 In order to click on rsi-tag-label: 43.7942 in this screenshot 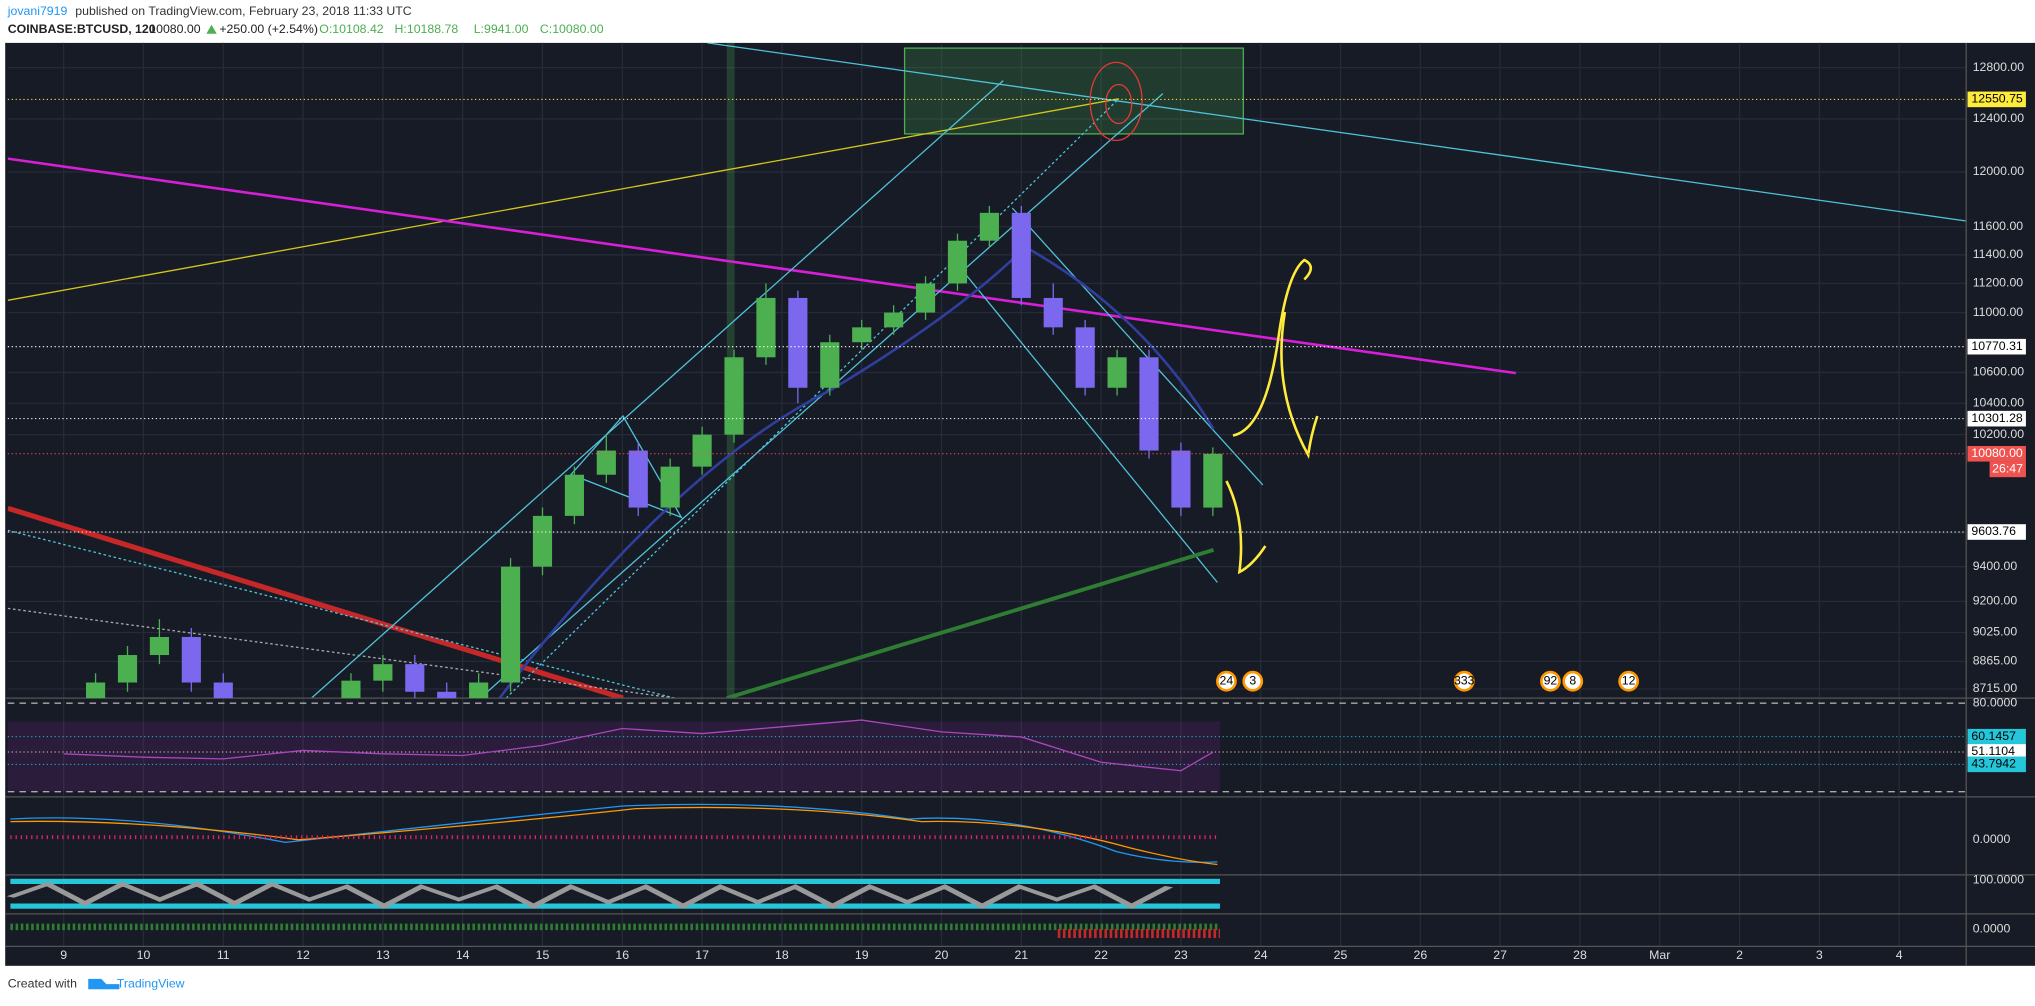, I will do `click(1993, 764)`.